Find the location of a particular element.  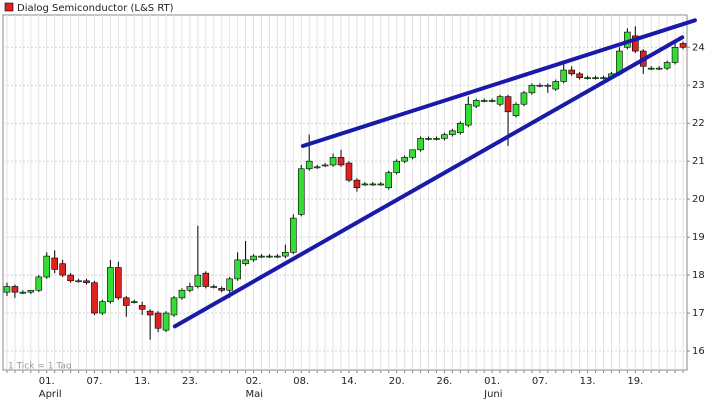

x-tick-label: 19. is located at coordinates (635, 381).